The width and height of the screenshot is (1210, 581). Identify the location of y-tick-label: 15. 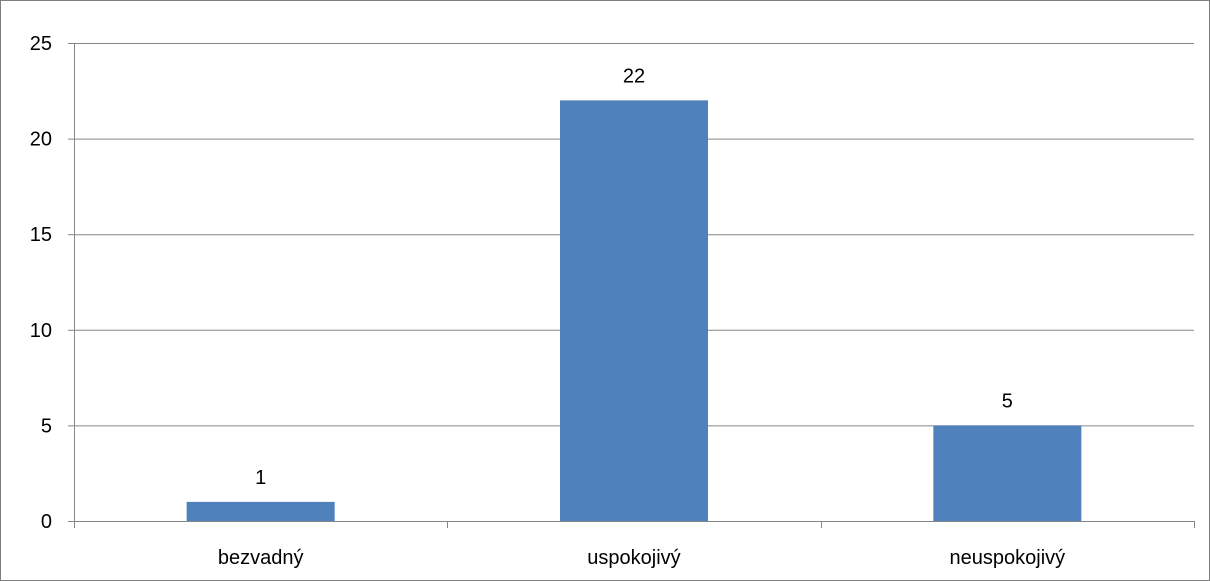
(41, 235).